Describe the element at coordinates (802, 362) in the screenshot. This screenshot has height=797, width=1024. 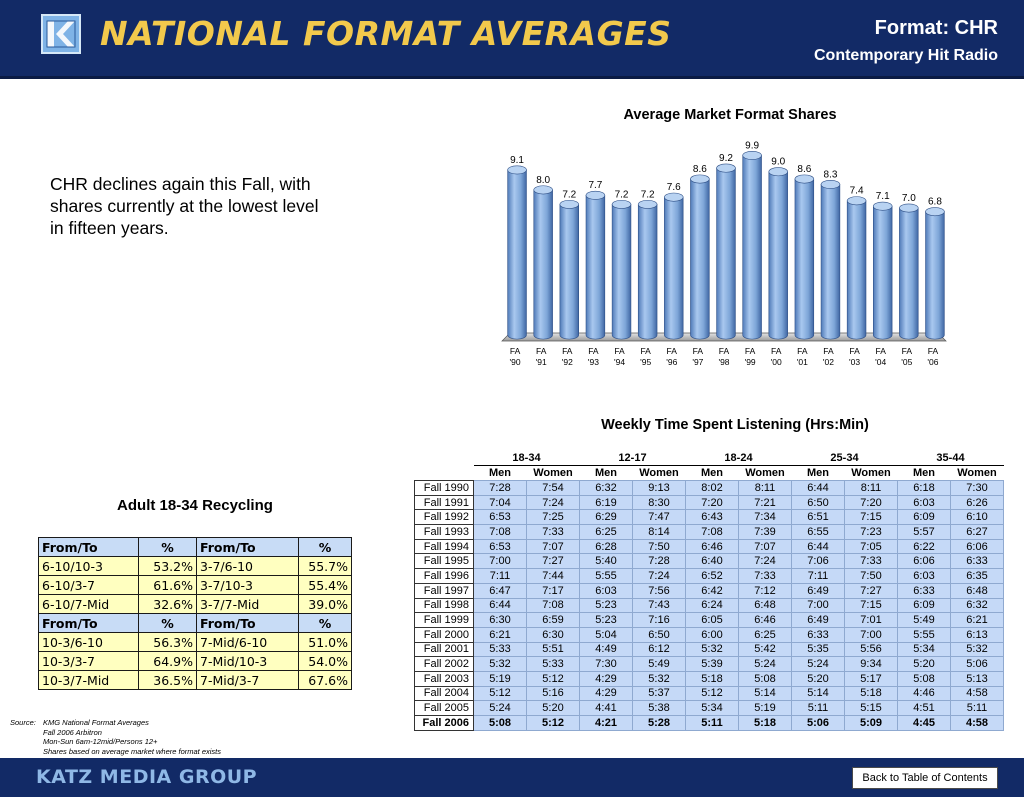
I see `chart-tick-label: '01` at that location.